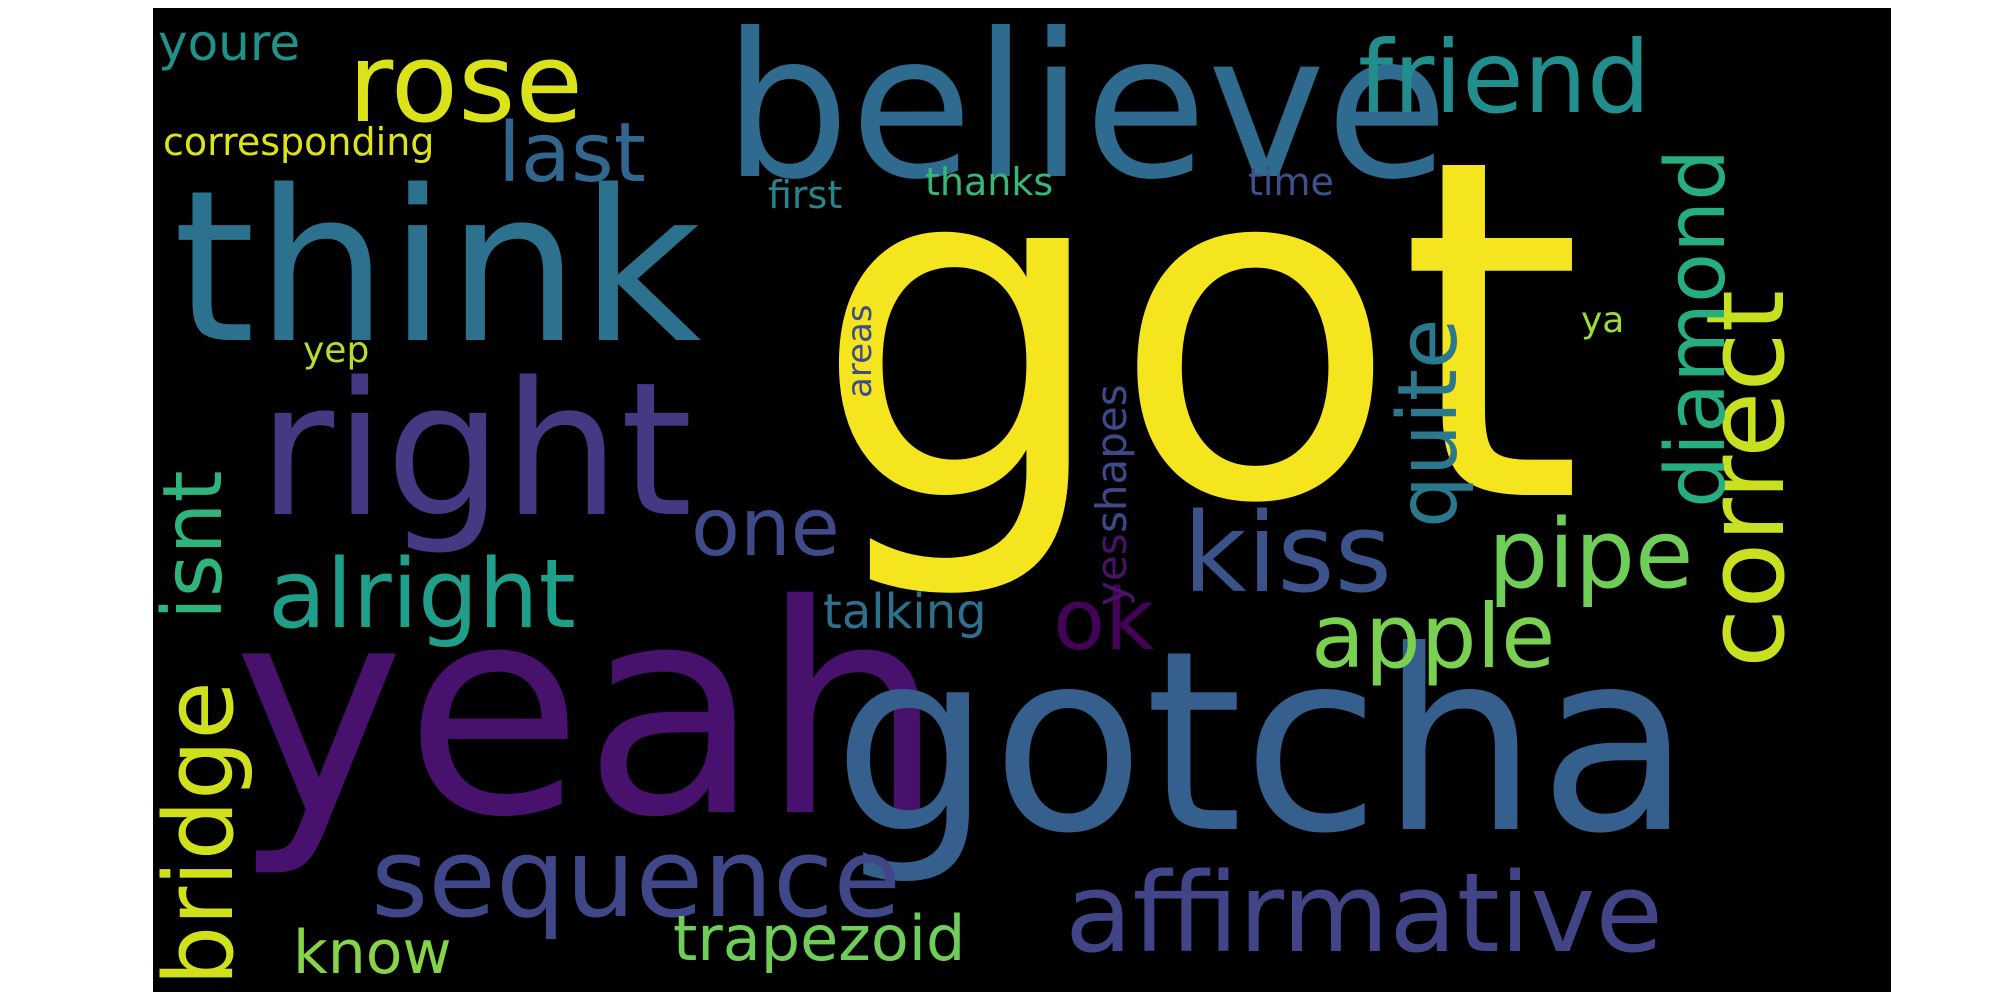 The width and height of the screenshot is (2000, 1000). Describe the element at coordinates (819, 938) in the screenshot. I see `word-trapezoid: trapezoid` at that location.